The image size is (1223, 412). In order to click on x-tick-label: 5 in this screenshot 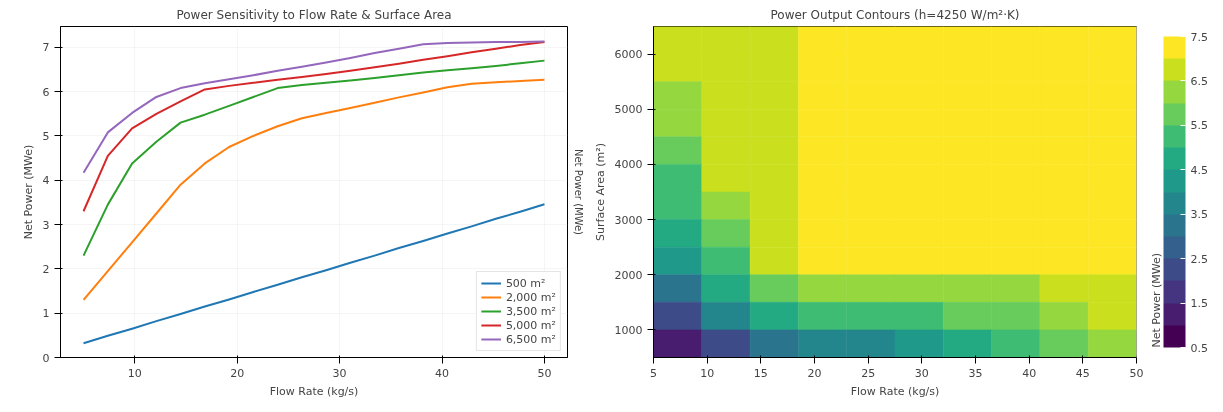, I will do `click(653, 373)`.